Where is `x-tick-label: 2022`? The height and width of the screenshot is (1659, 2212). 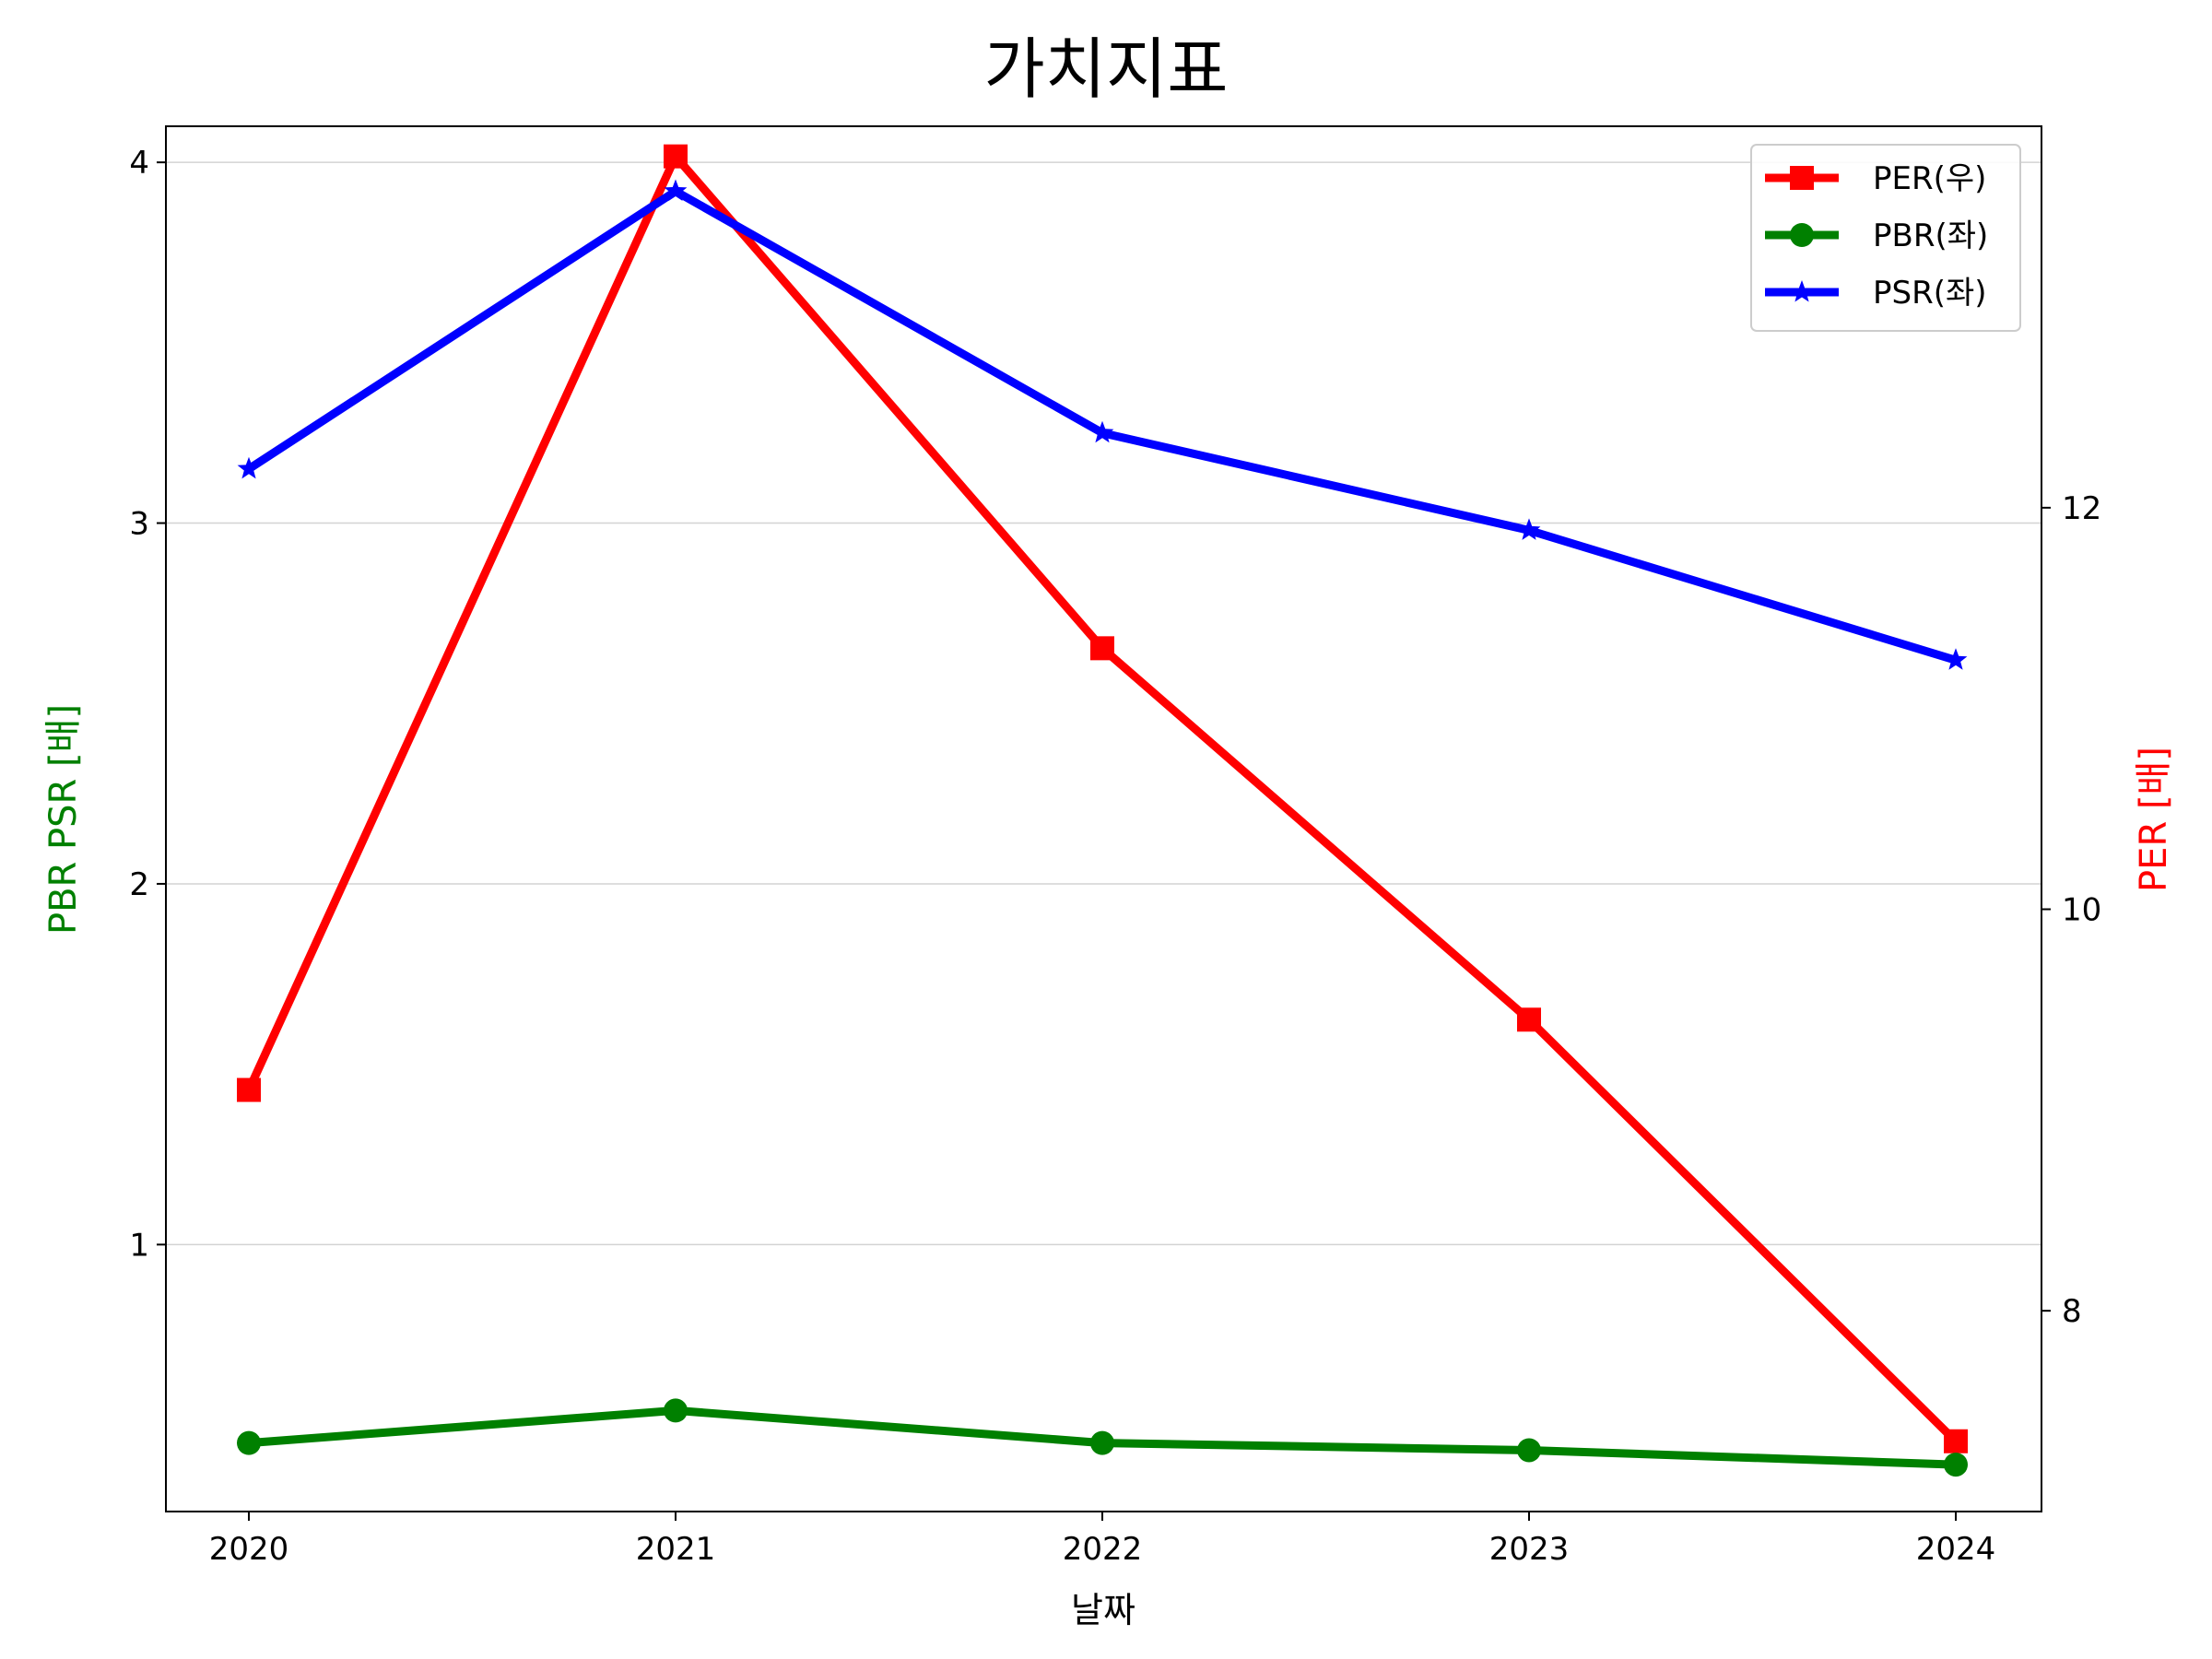 x-tick-label: 2022 is located at coordinates (1103, 1549).